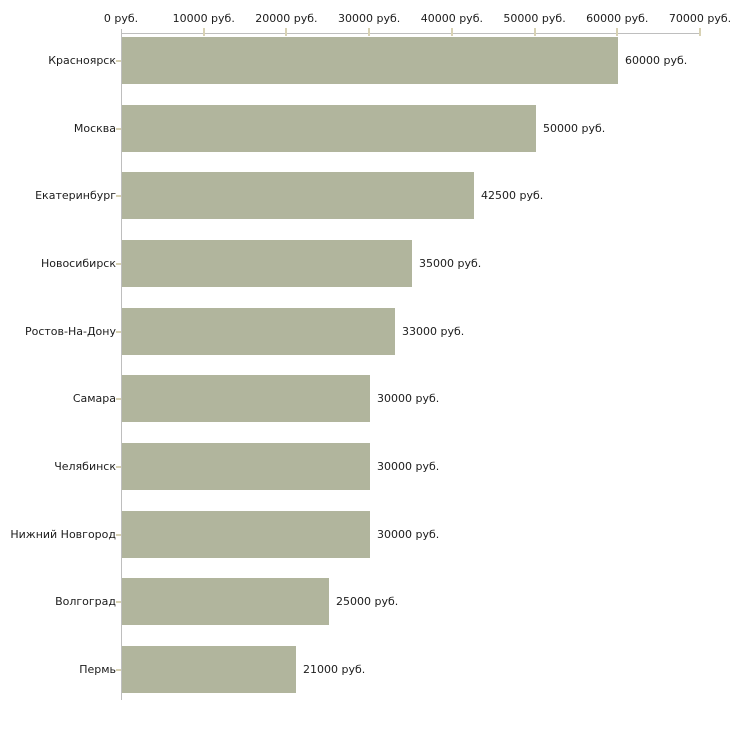 This screenshot has height=730, width=730. Describe the element at coordinates (451, 18) in the screenshot. I see `x-tick-label: 40000 руб.` at that location.